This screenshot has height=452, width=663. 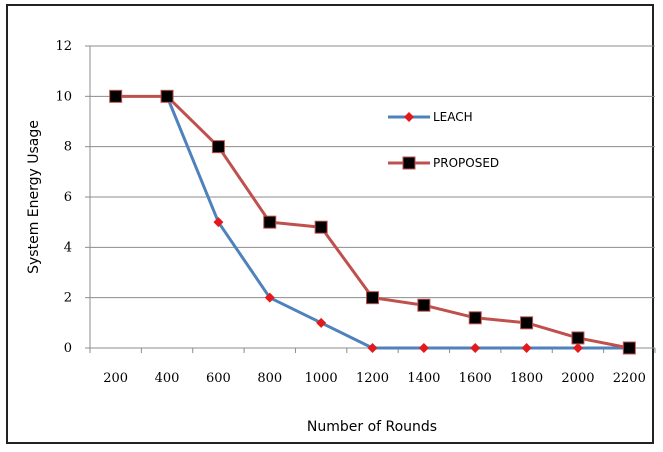 What do you see at coordinates (63, 46) in the screenshot?
I see `y-tick-label: 12` at bounding box center [63, 46].